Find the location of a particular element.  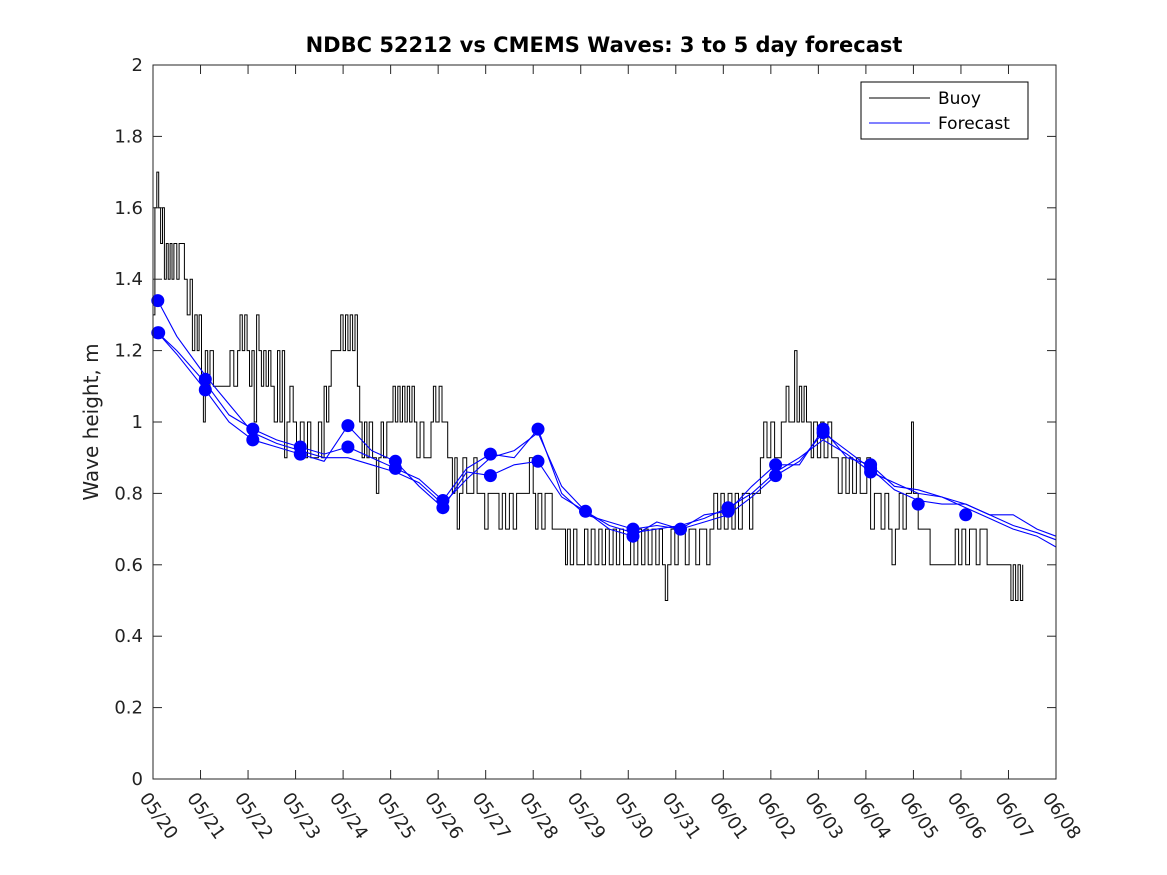

legend-label-forecast: Forecast is located at coordinates (974, 124).